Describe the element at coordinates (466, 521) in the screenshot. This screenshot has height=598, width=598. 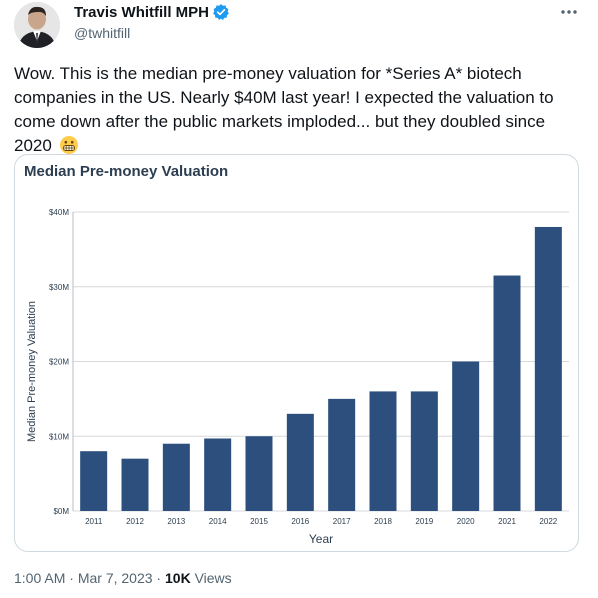
I see `x-tick-label: 2020` at that location.